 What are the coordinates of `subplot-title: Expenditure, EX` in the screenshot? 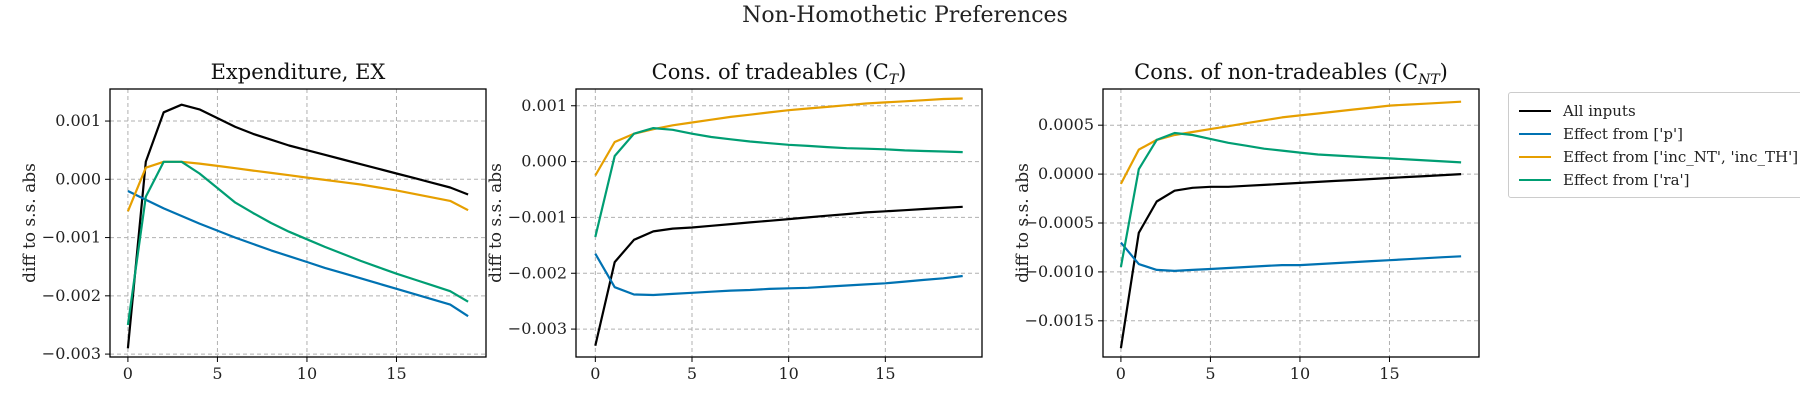 It's located at (298, 72).